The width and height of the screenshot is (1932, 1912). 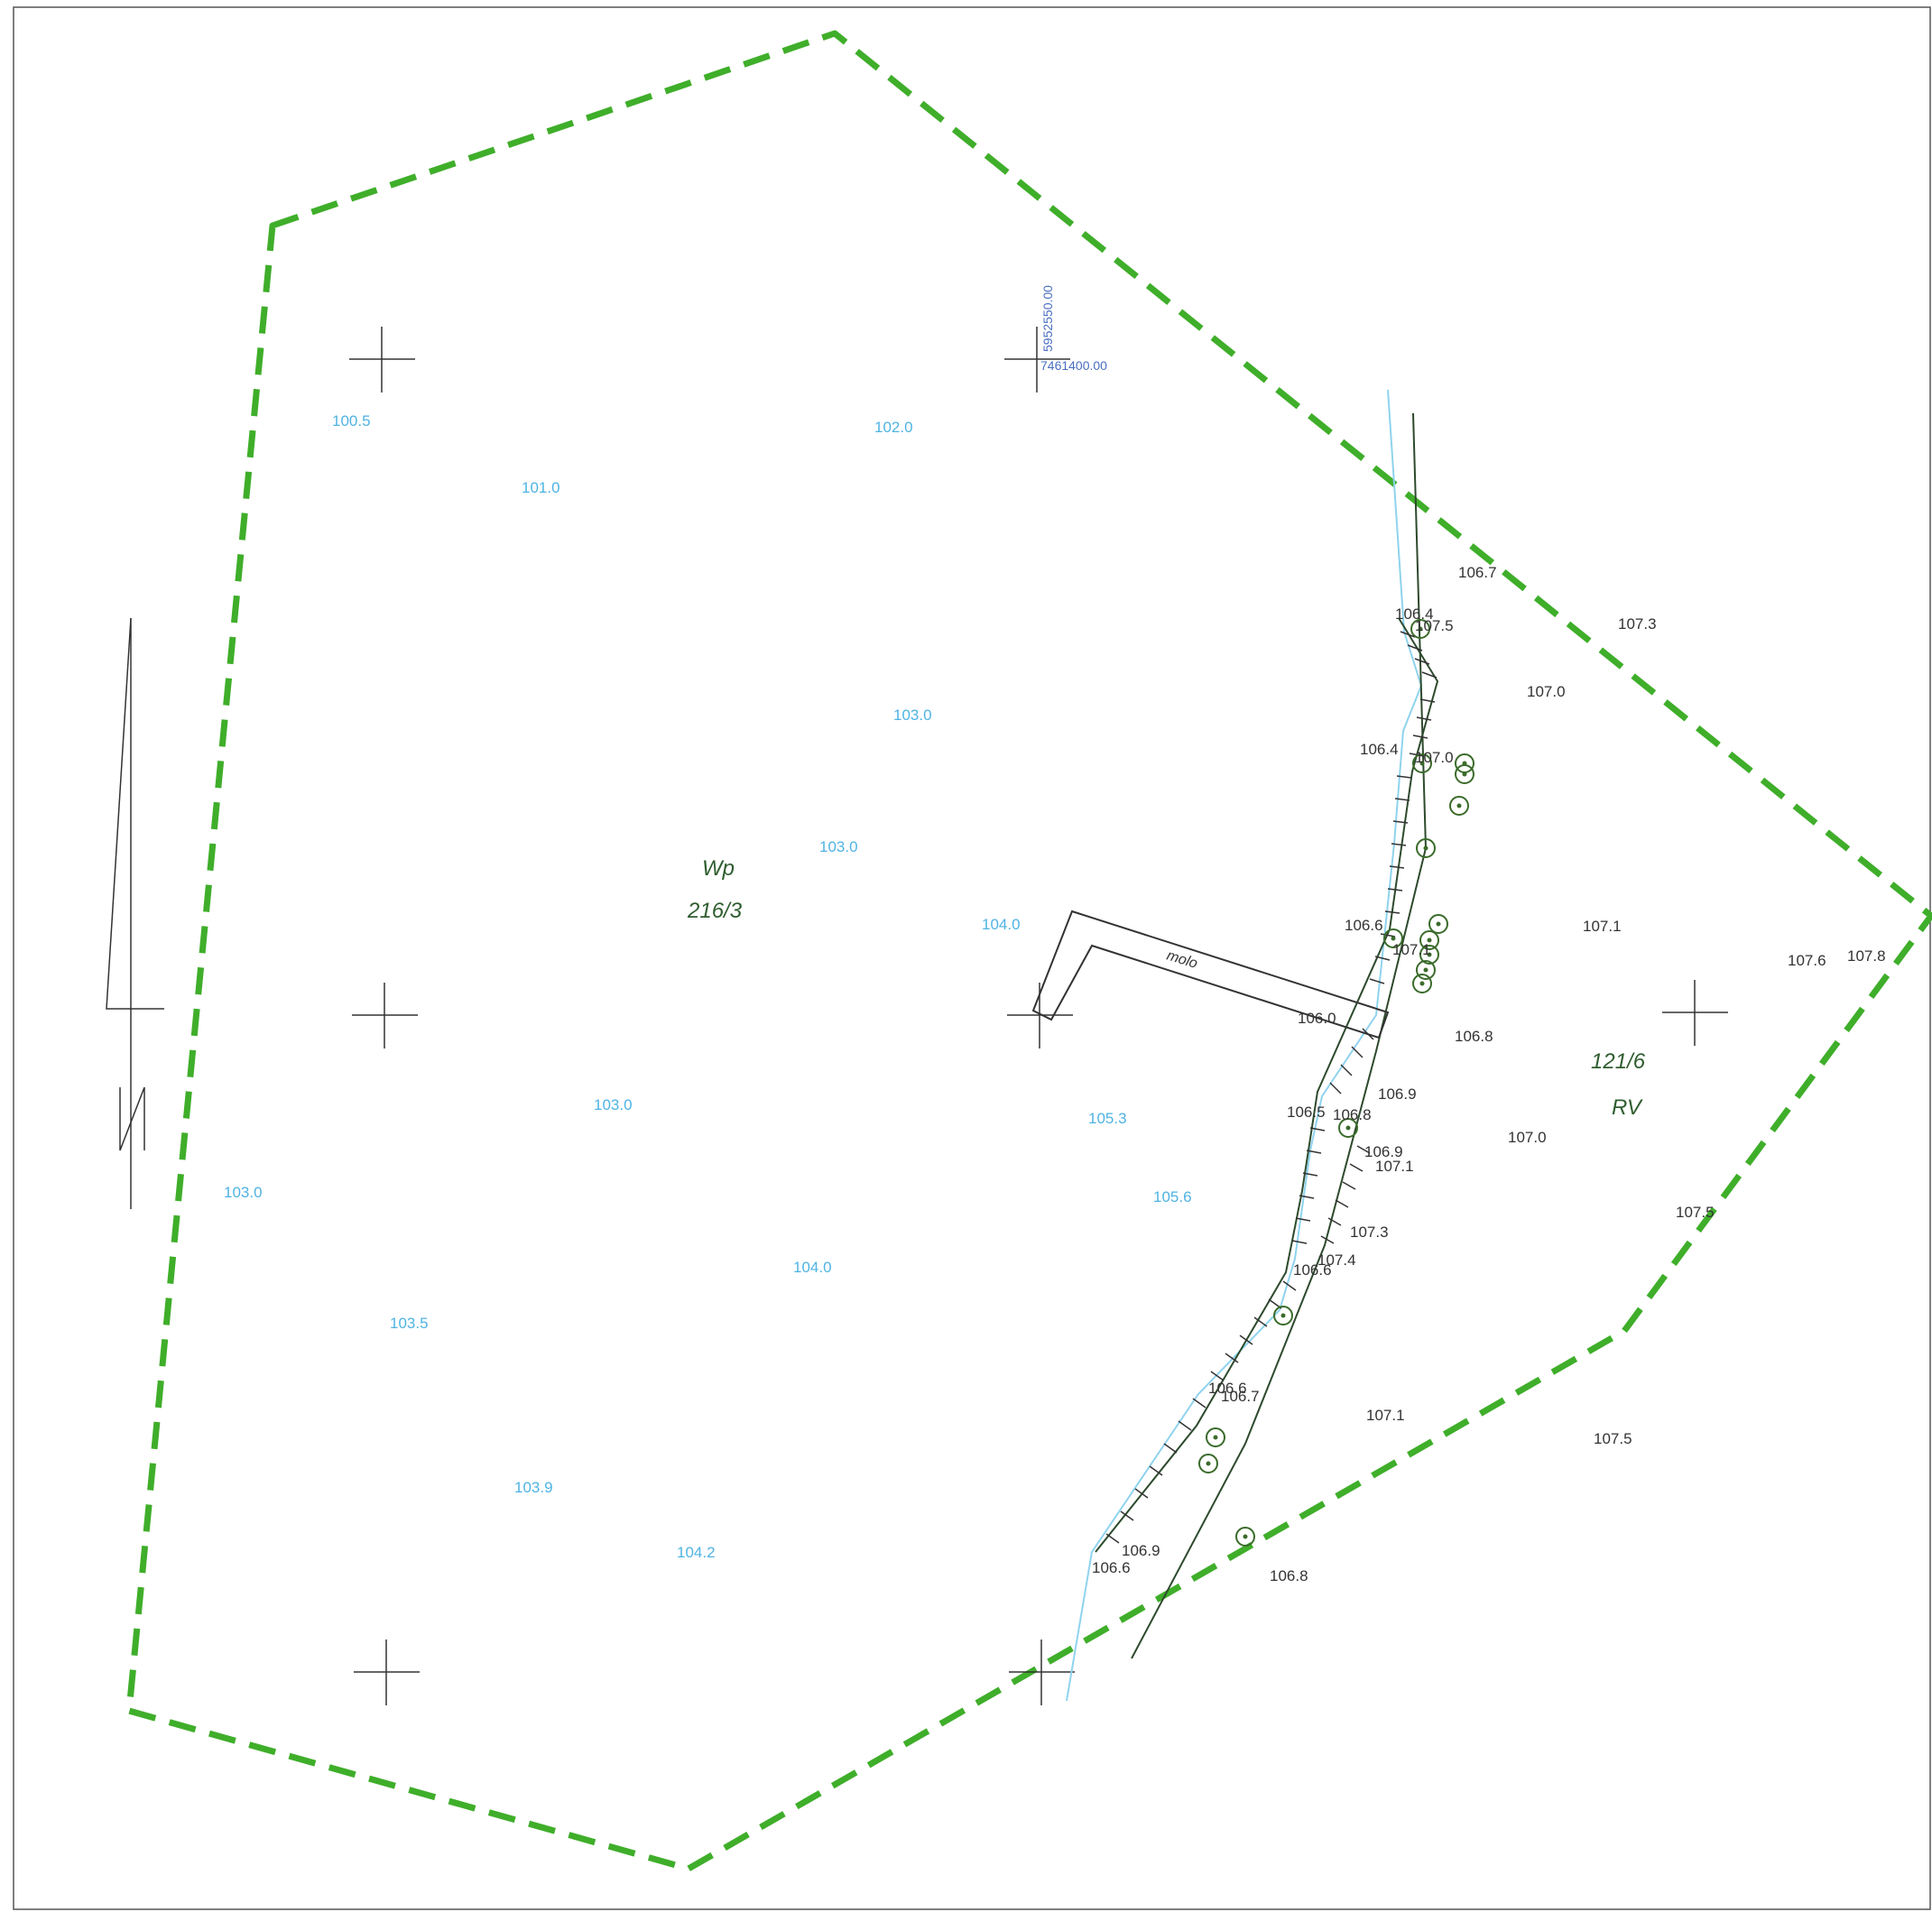 I want to click on spot-height: 107.8, so click(x=1867, y=956).